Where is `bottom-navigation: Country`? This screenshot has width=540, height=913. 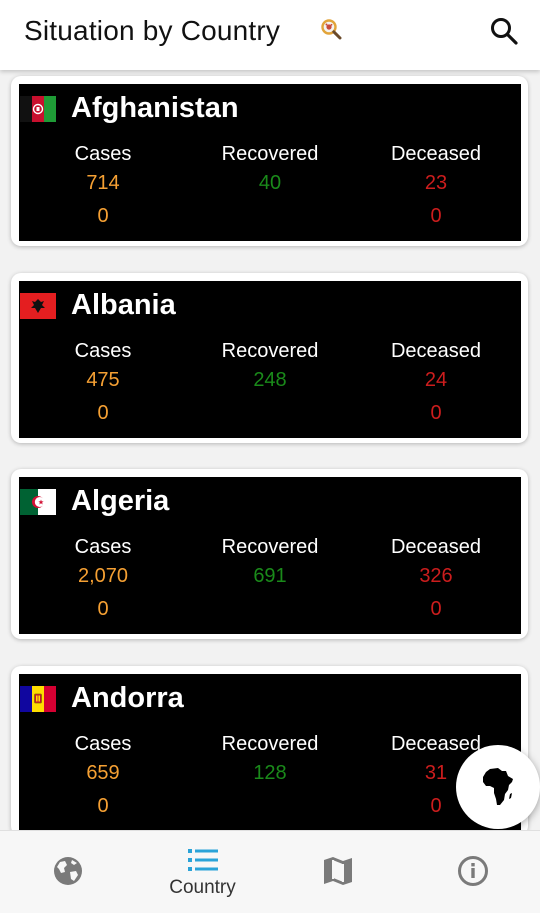
bottom-navigation: Country is located at coordinates (270, 871).